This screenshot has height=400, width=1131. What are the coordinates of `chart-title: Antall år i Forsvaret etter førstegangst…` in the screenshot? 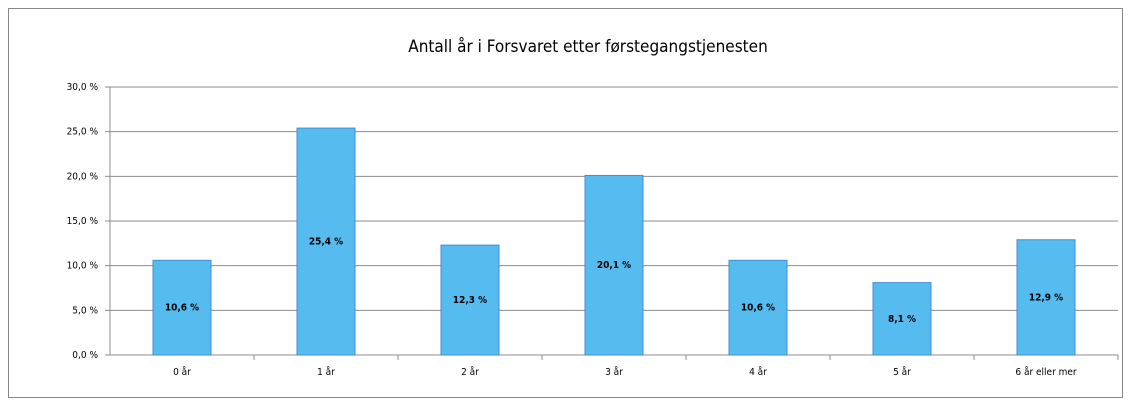 It's located at (588, 46).